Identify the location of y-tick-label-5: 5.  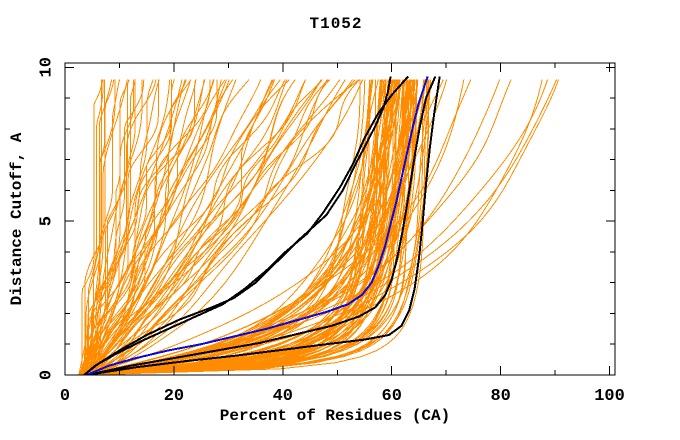
(46, 221).